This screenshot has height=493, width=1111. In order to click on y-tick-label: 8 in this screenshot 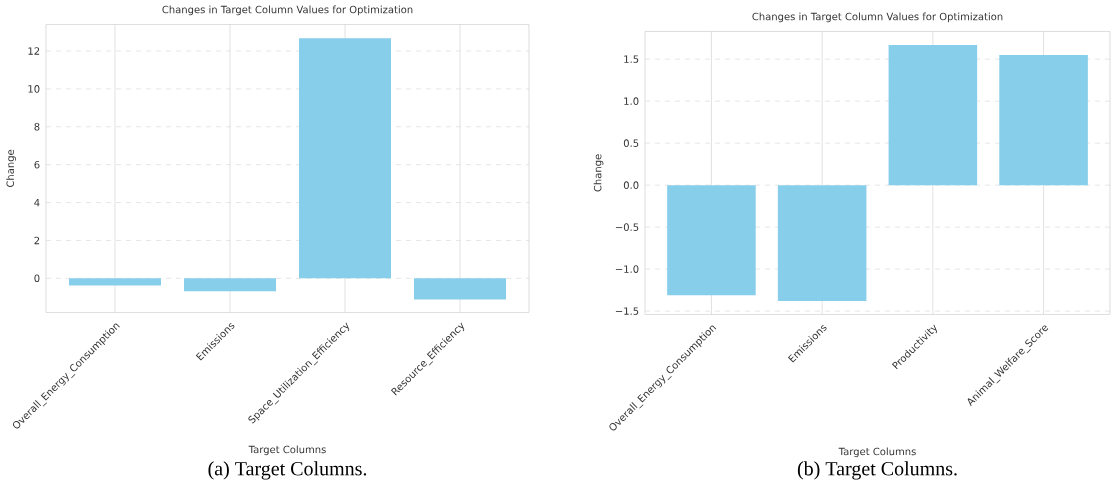, I will do `click(37, 126)`.